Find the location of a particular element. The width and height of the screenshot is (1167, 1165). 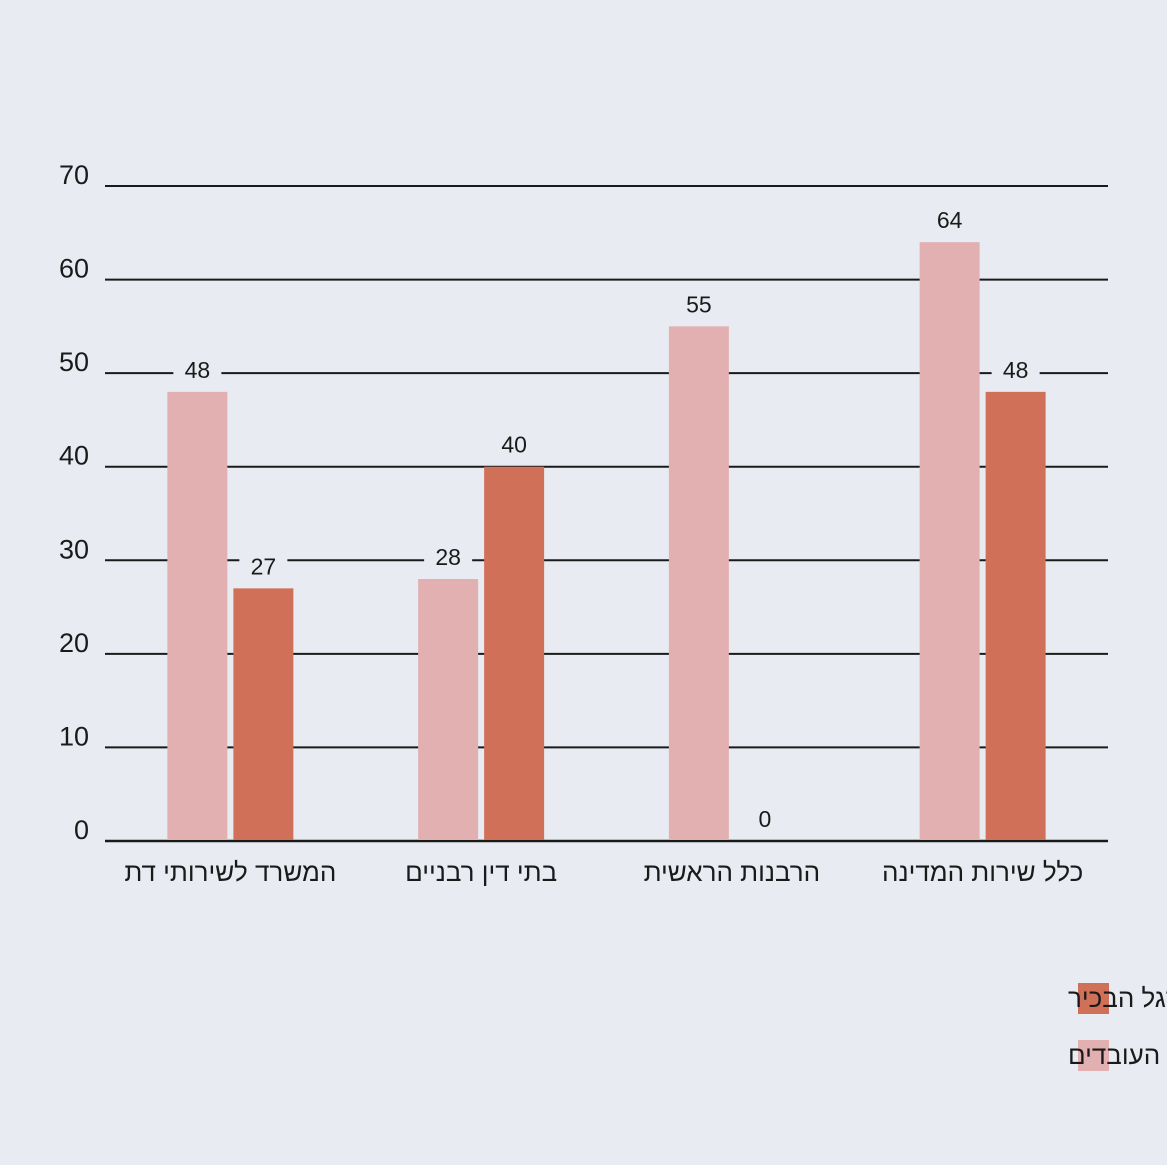

x-category-label: המשרד לשירותי דת is located at coordinates (230, 872).